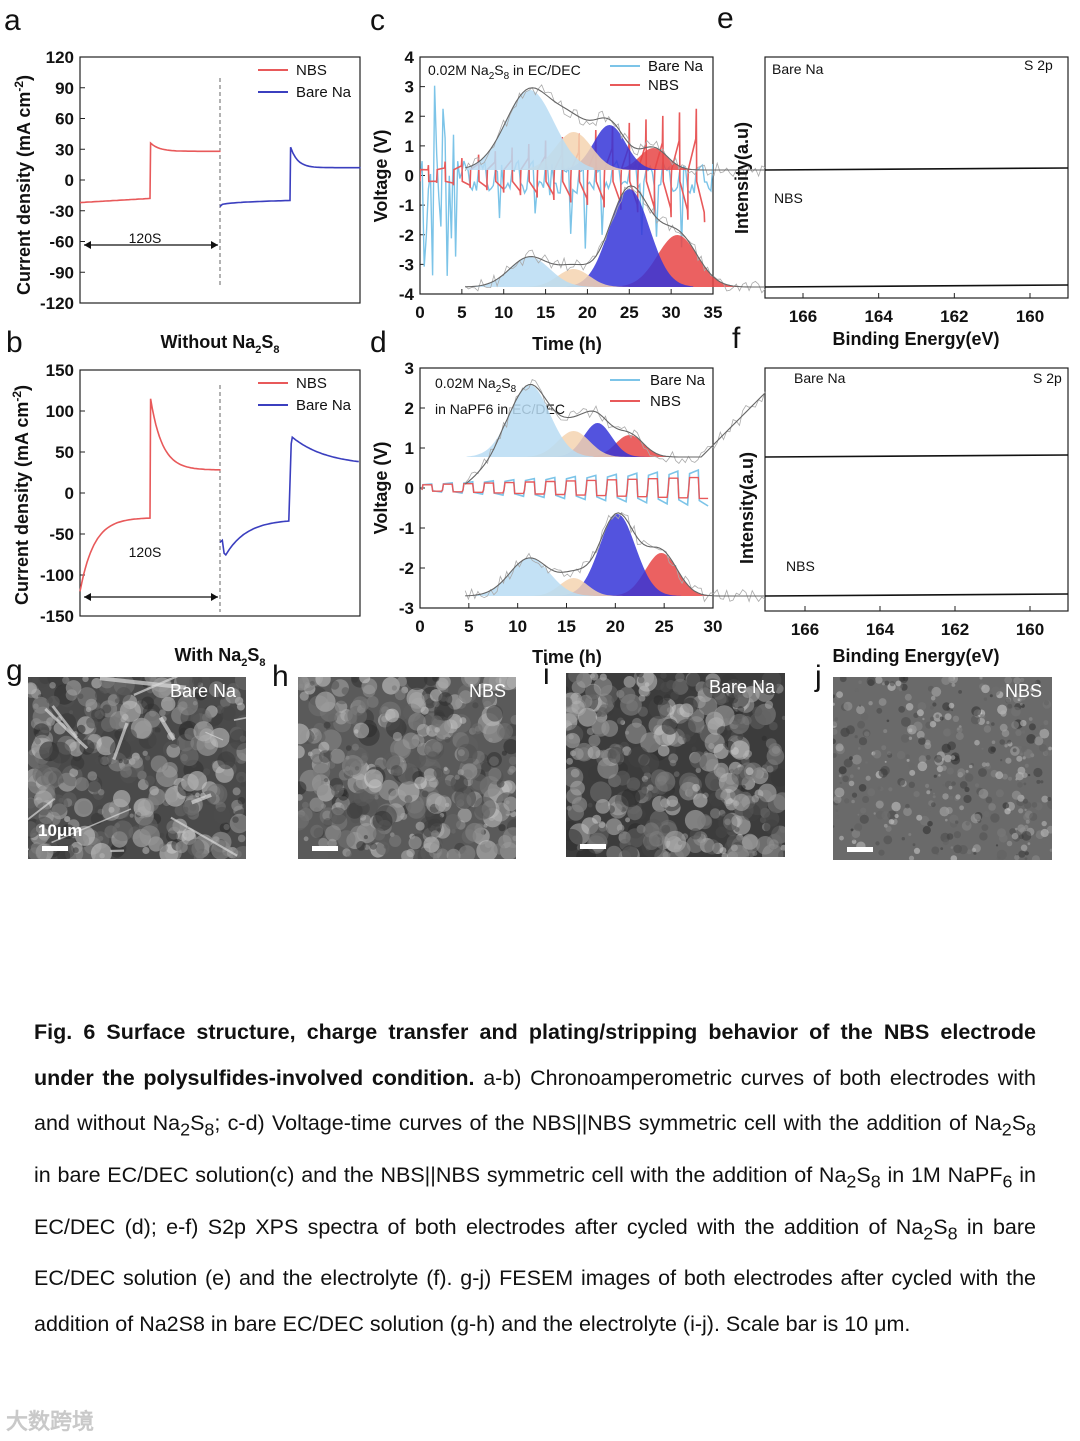  Describe the element at coordinates (57, 575) in the screenshot. I see `y-tick-b-label: -100` at that location.